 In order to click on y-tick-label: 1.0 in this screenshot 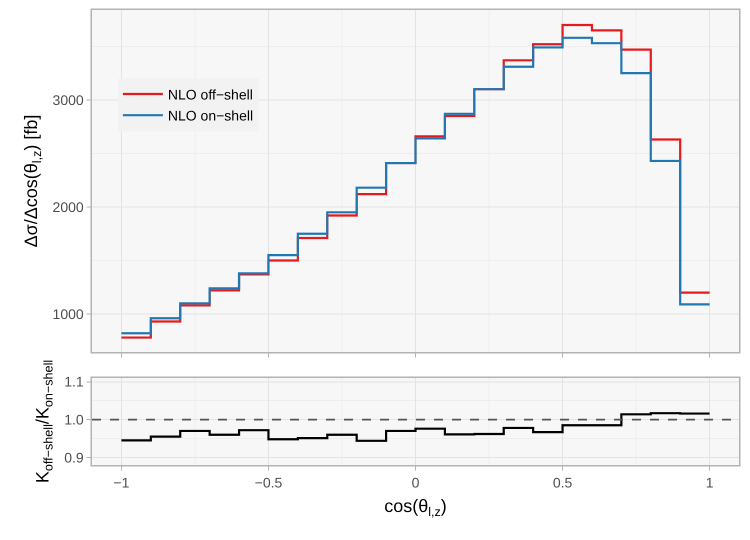, I will do `click(74, 420)`.